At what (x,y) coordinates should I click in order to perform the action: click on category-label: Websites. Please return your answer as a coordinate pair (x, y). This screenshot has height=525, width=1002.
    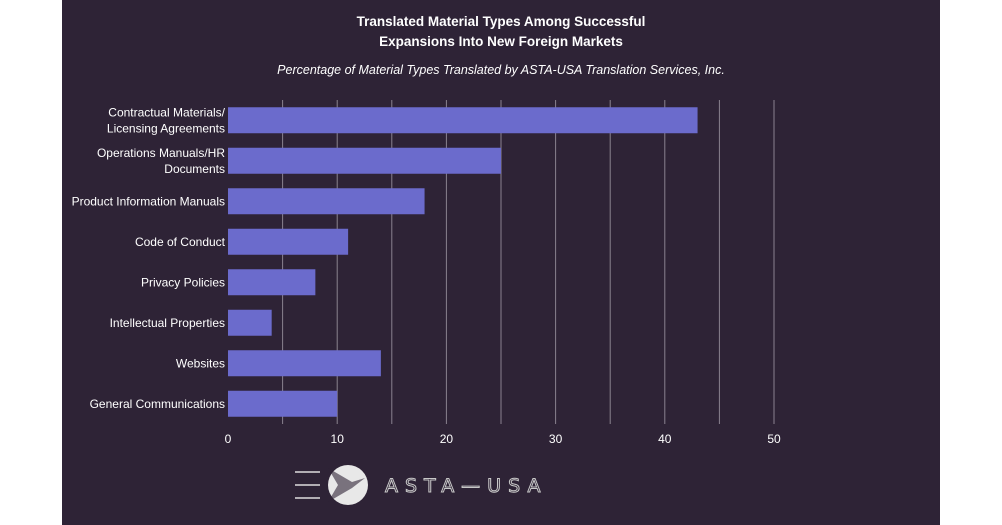
    Looking at the image, I should click on (200, 363).